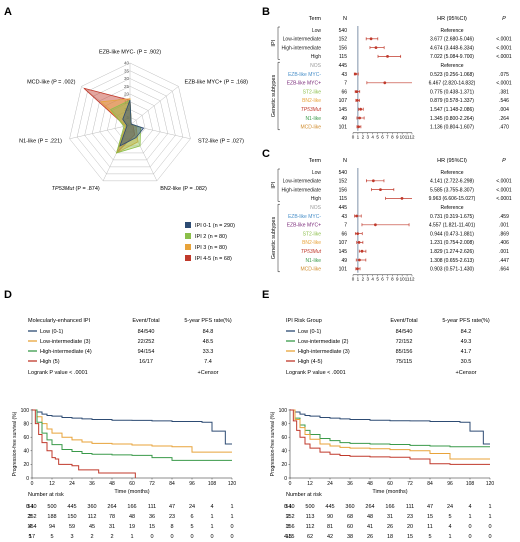 The image size is (520, 542). Describe the element at coordinates (316, 199) in the screenshot. I see `forest-row-term: High` at that location.